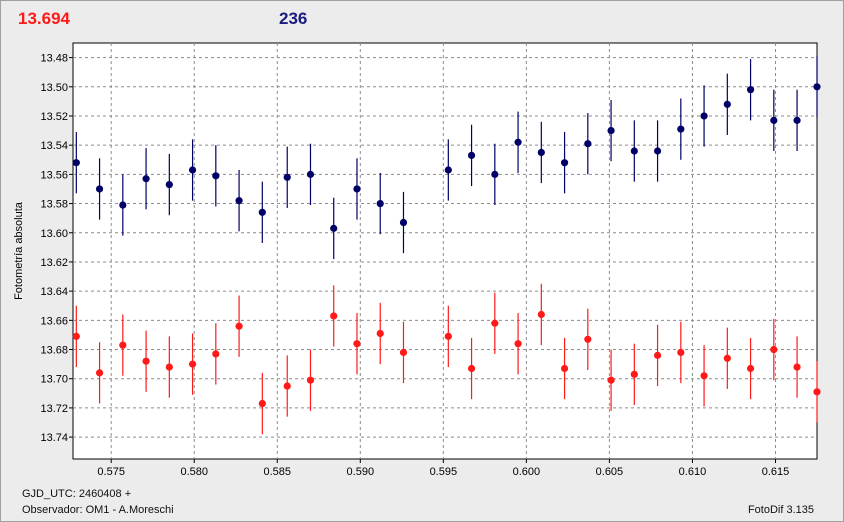 This screenshot has height=522, width=844. I want to click on y-tick-label: 13.60, so click(54, 234).